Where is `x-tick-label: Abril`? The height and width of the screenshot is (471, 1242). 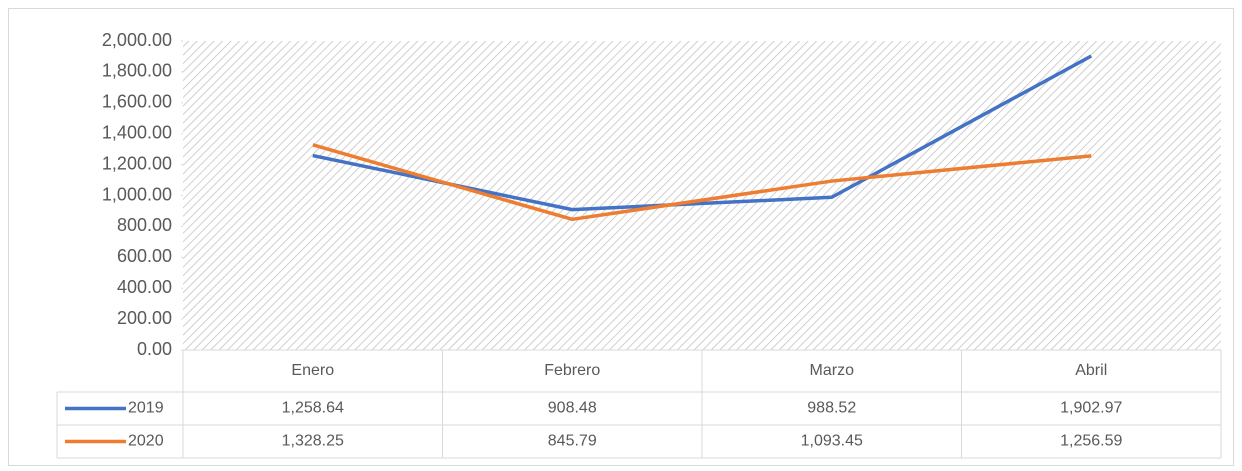 x-tick-label: Abril is located at coordinates (1091, 370).